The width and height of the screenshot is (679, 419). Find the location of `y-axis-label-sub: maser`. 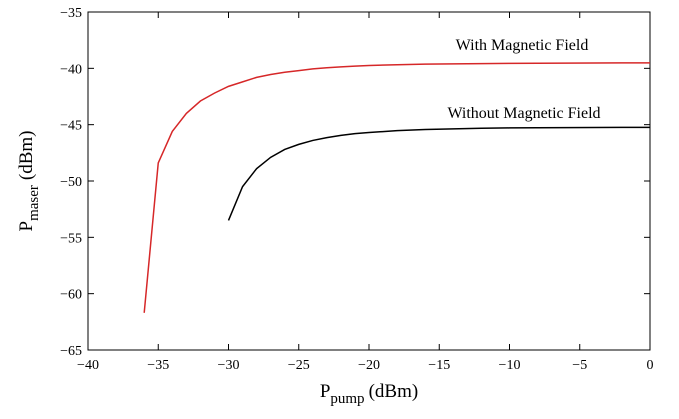

y-axis-label-sub: maser is located at coordinates (34, 203).